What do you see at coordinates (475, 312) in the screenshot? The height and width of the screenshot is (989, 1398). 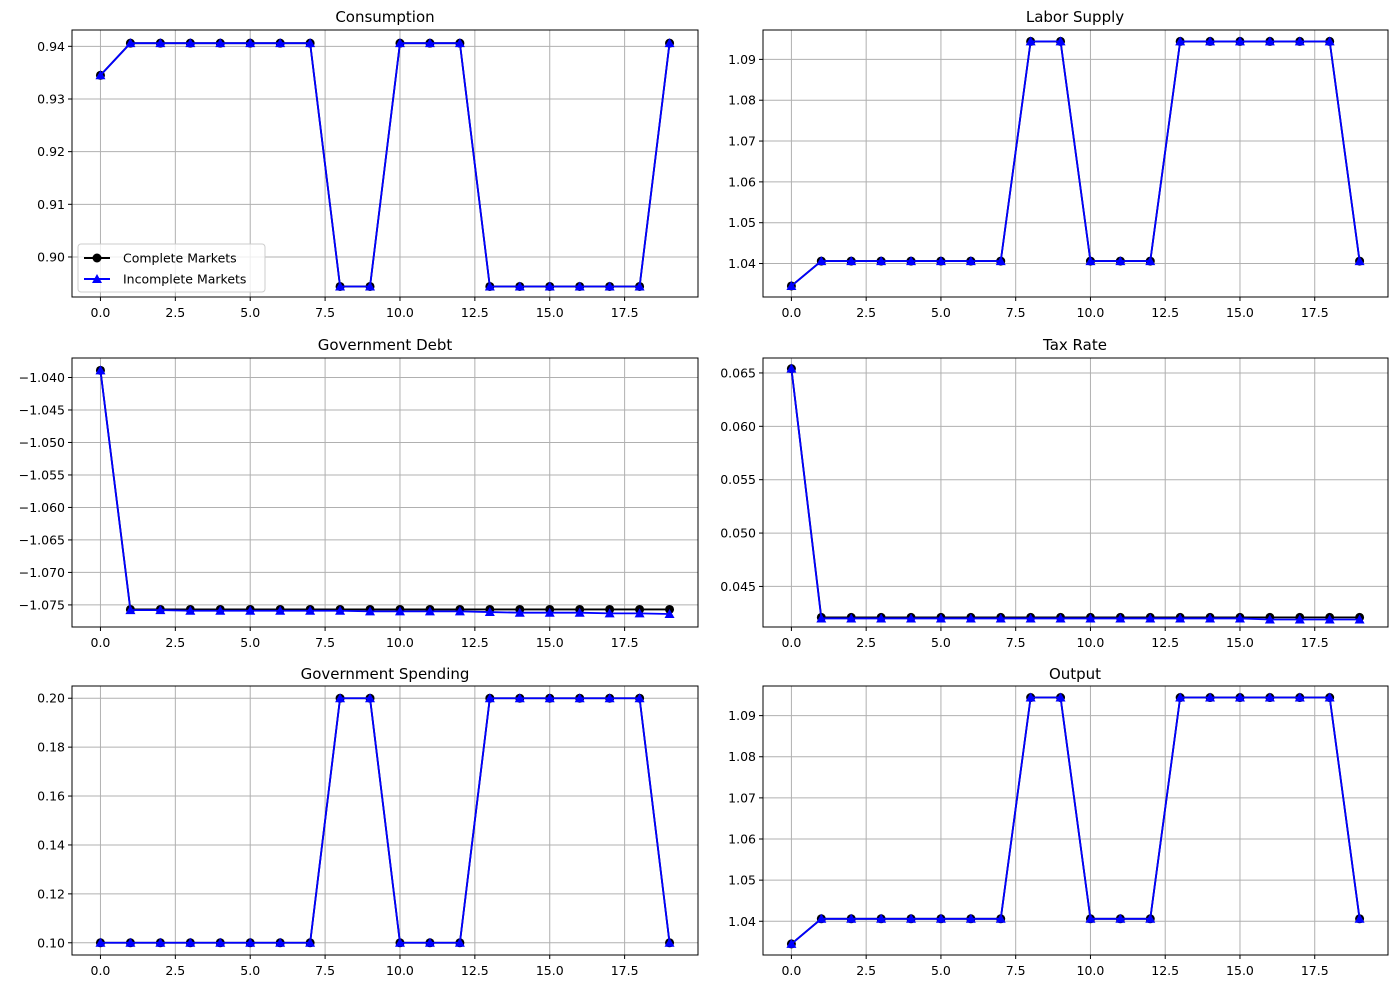 I see `x-tick-label: 12.5` at bounding box center [475, 312].